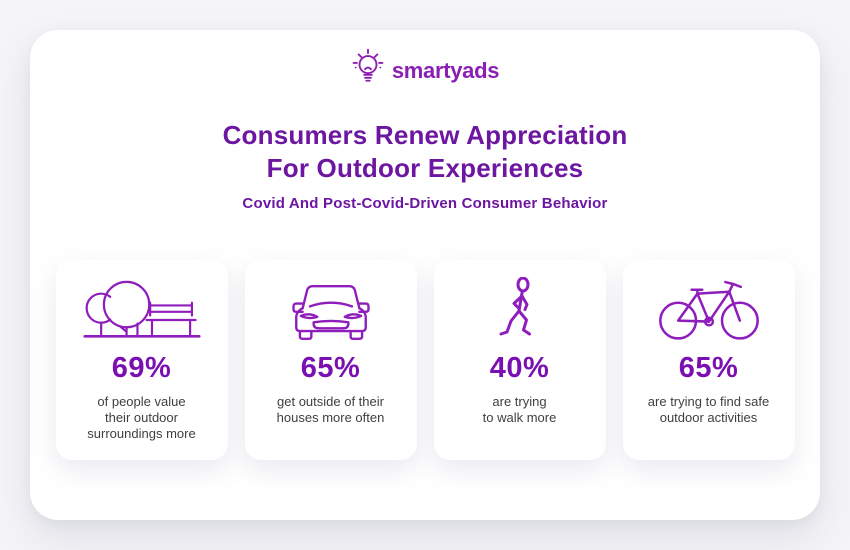 The image size is (850, 550). What do you see at coordinates (445, 70) in the screenshot?
I see `brand-logo-text: smartyads` at bounding box center [445, 70].